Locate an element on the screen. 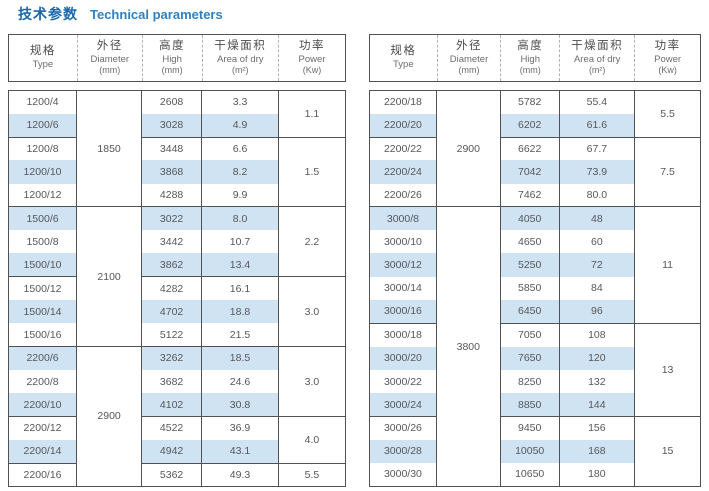  type-cell: 2200/12 is located at coordinates (42, 428).